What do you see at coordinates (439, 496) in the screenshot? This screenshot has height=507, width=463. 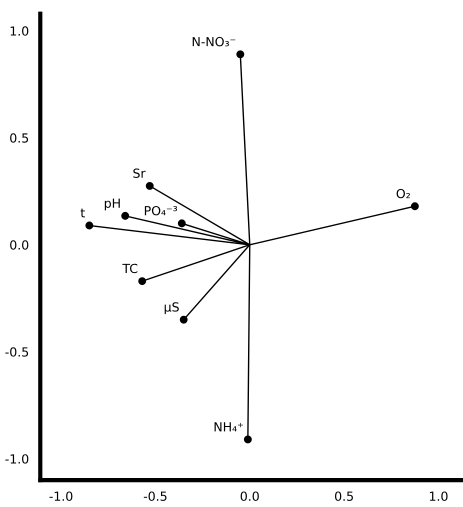 I see `x-tick-label: 1.0` at bounding box center [439, 496].